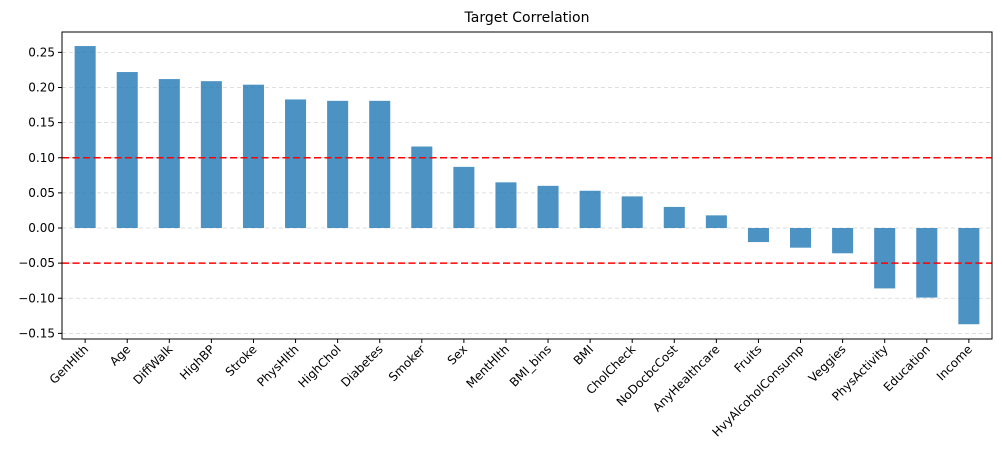  Describe the element at coordinates (36, 298) in the screenshot. I see `y-tick-label: −0.10` at that location.